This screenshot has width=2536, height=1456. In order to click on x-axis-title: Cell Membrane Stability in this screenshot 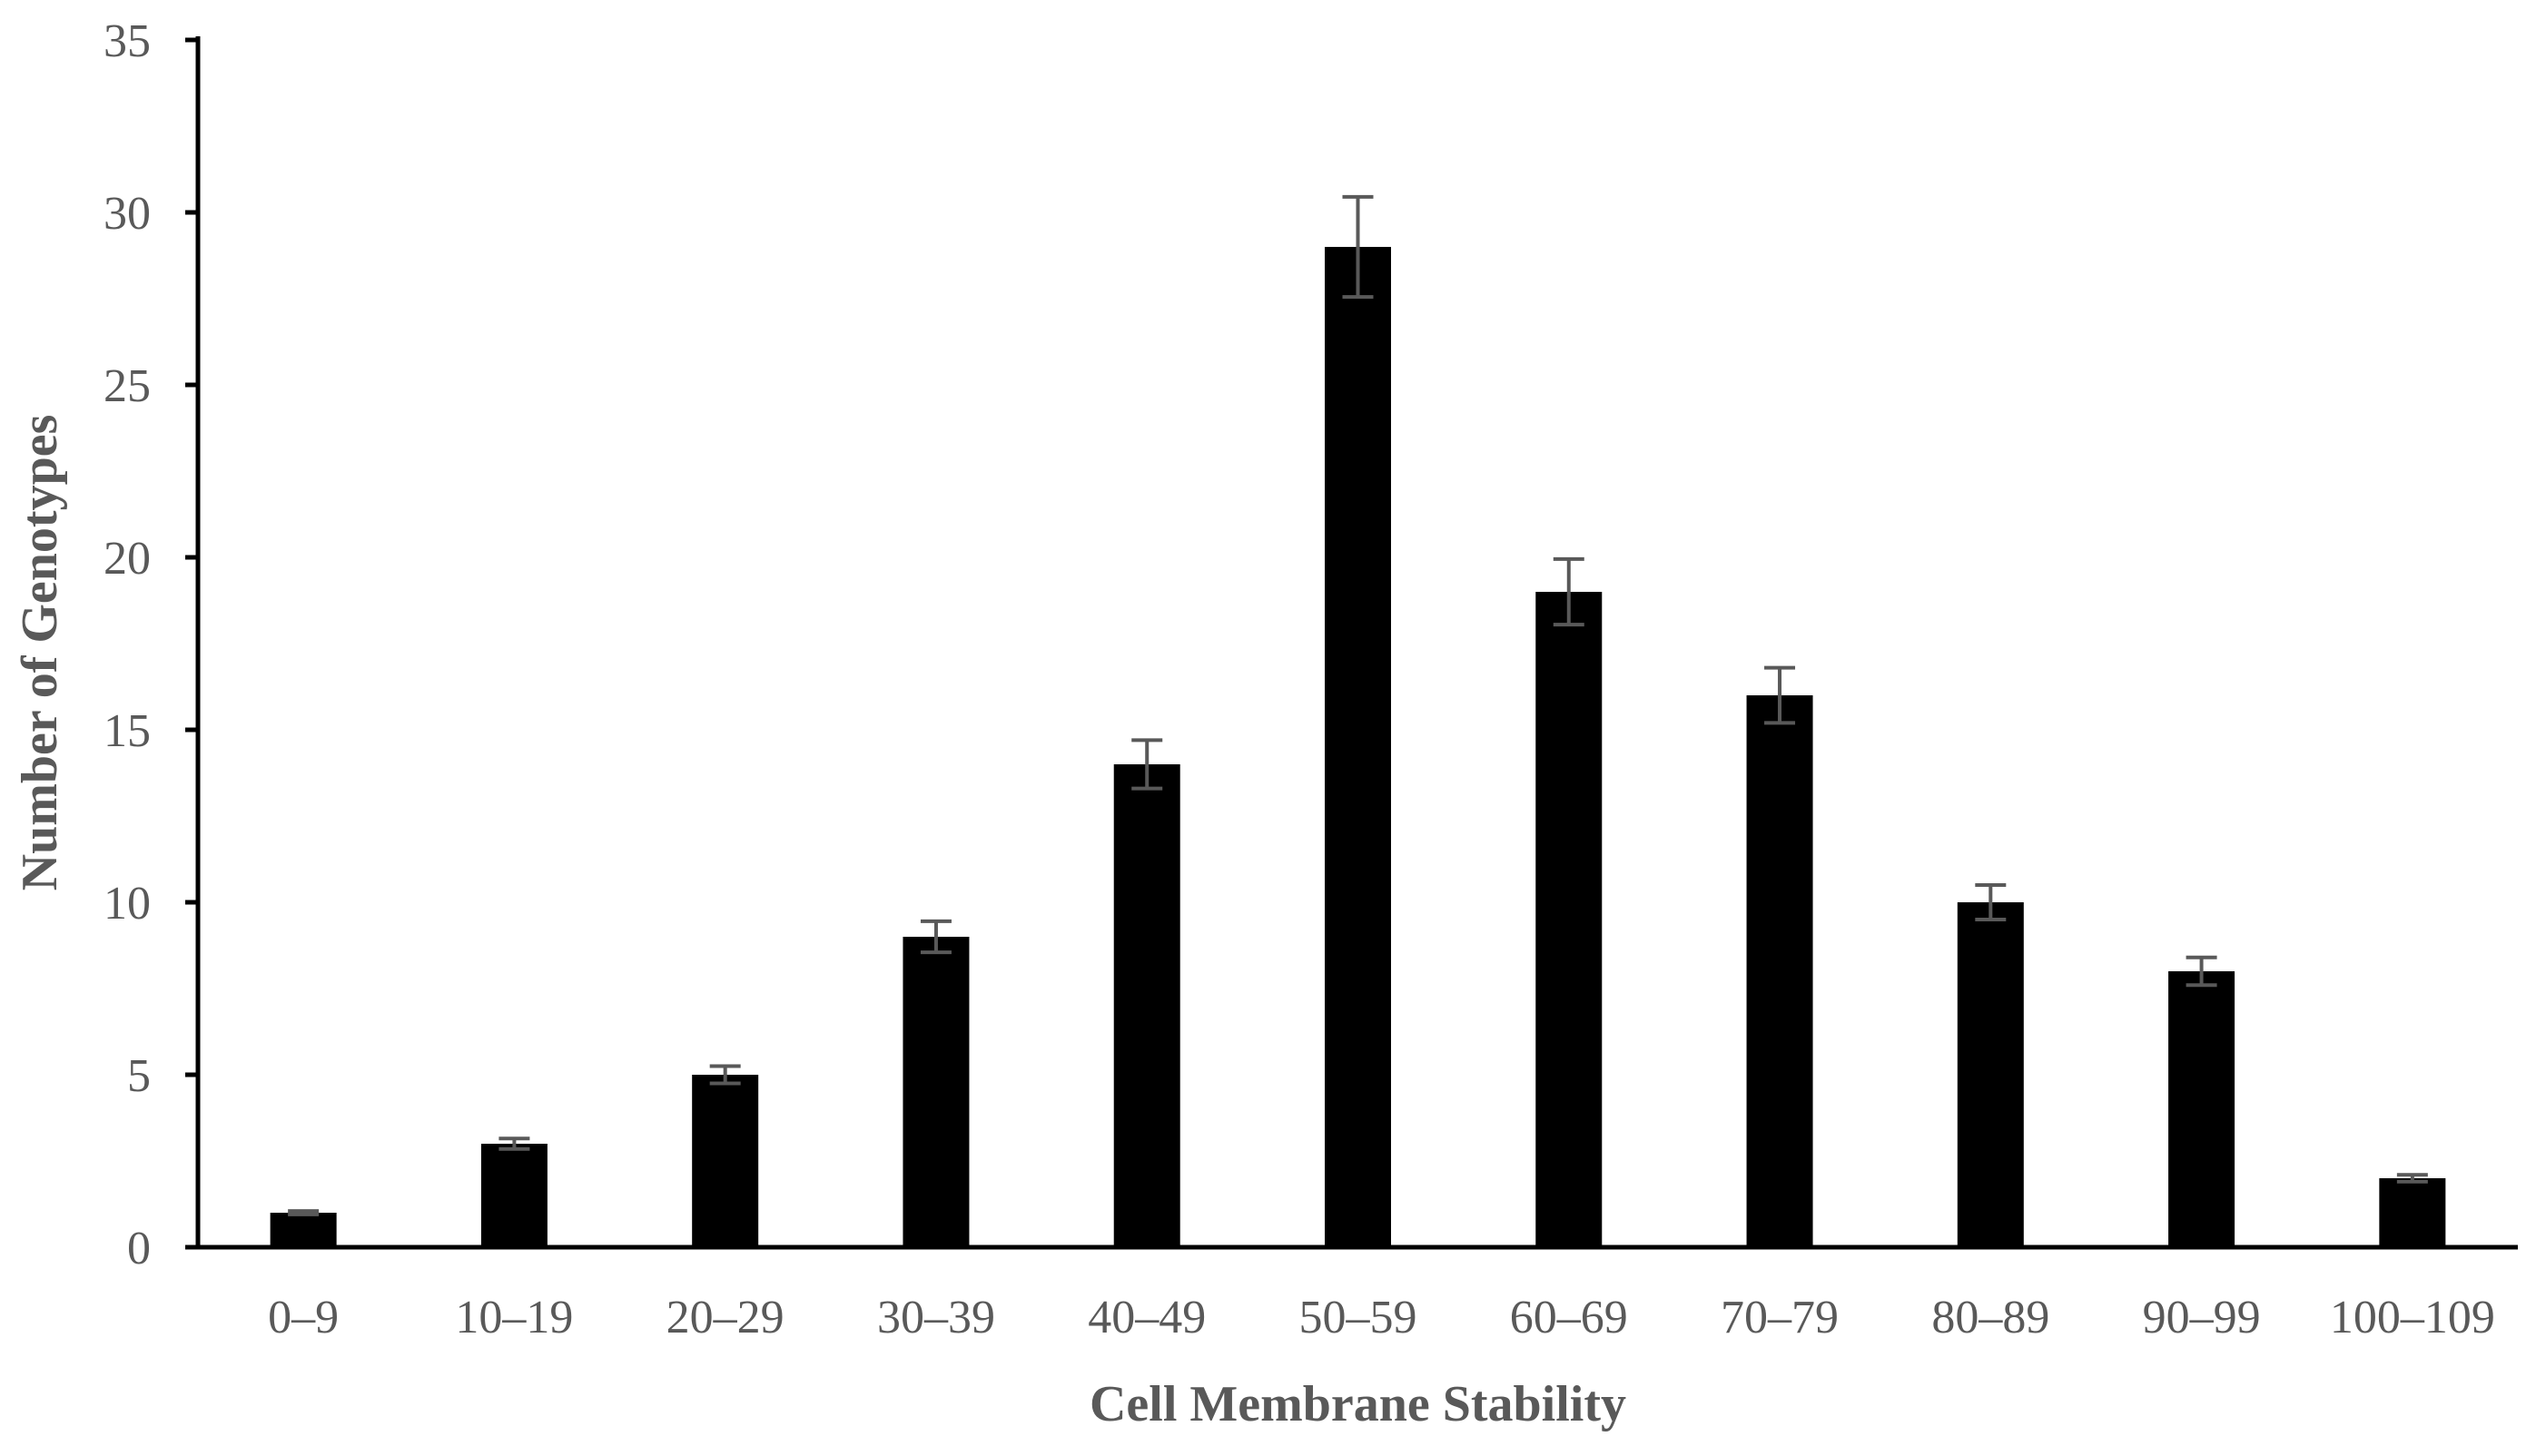, I will do `click(1358, 1404)`.